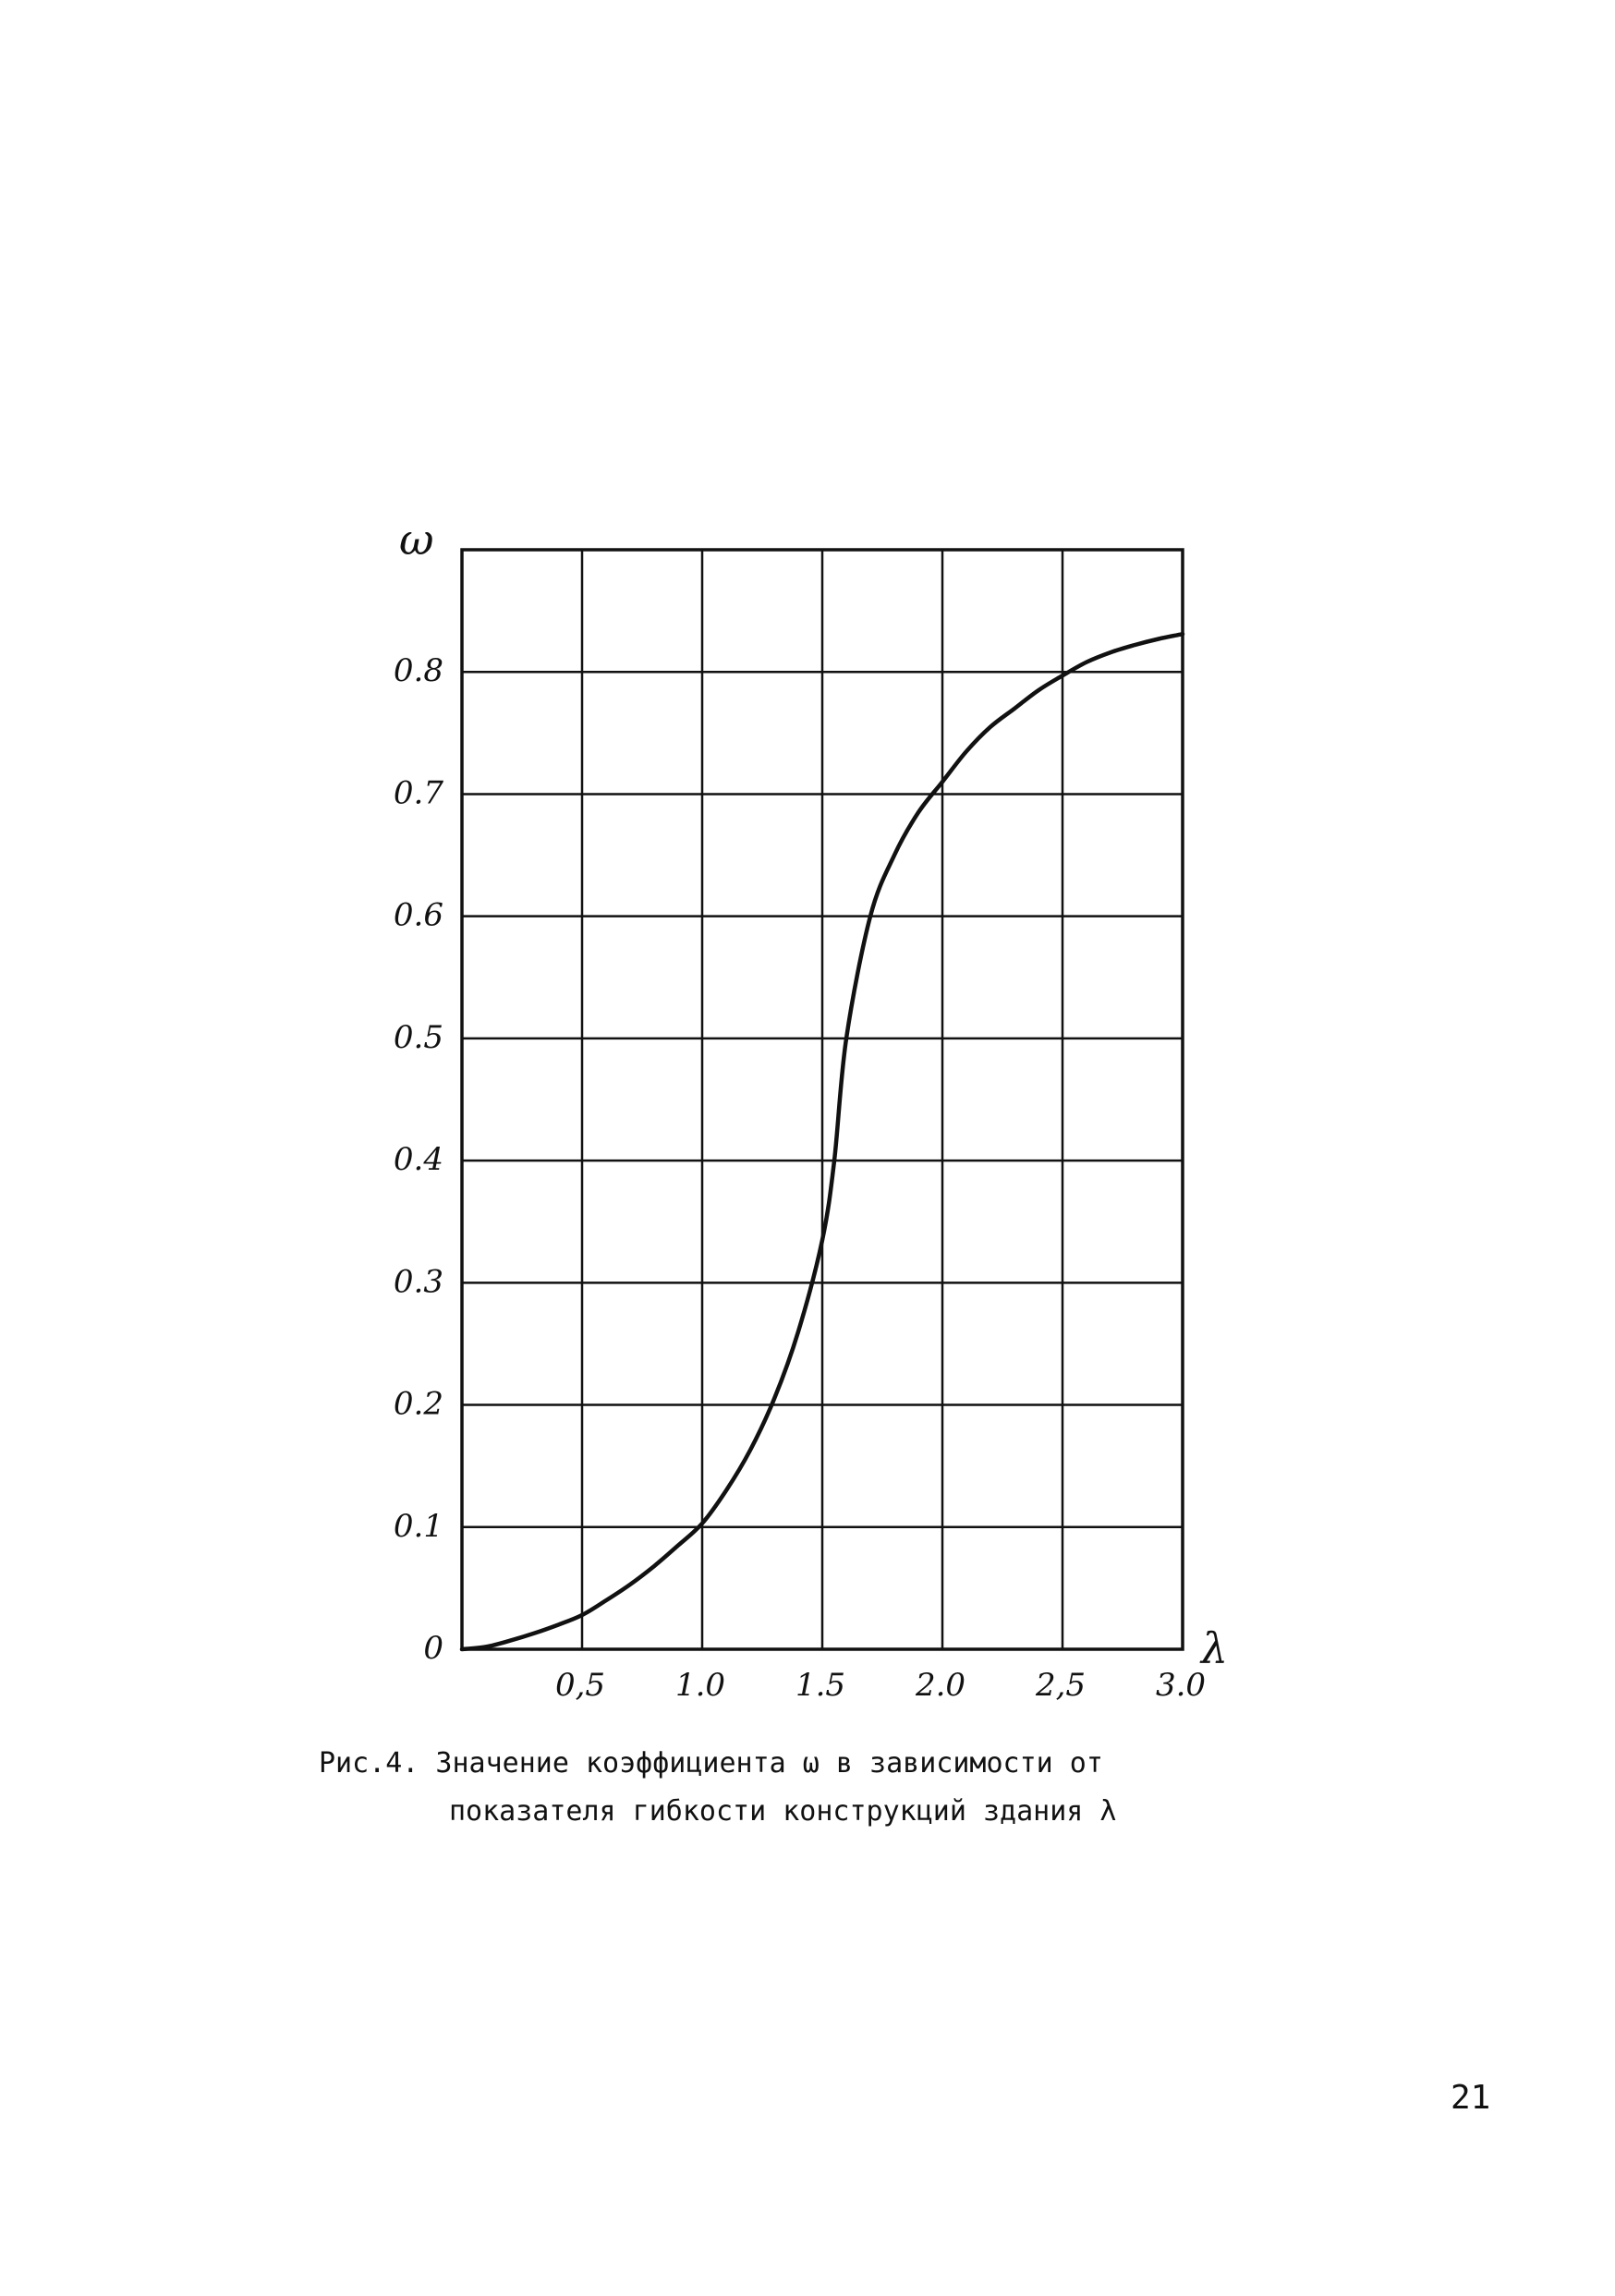 Image resolution: width=1615 pixels, height=2296 pixels. What do you see at coordinates (418, 792) in the screenshot?
I see `y-tick-label-7: 0.7` at bounding box center [418, 792].